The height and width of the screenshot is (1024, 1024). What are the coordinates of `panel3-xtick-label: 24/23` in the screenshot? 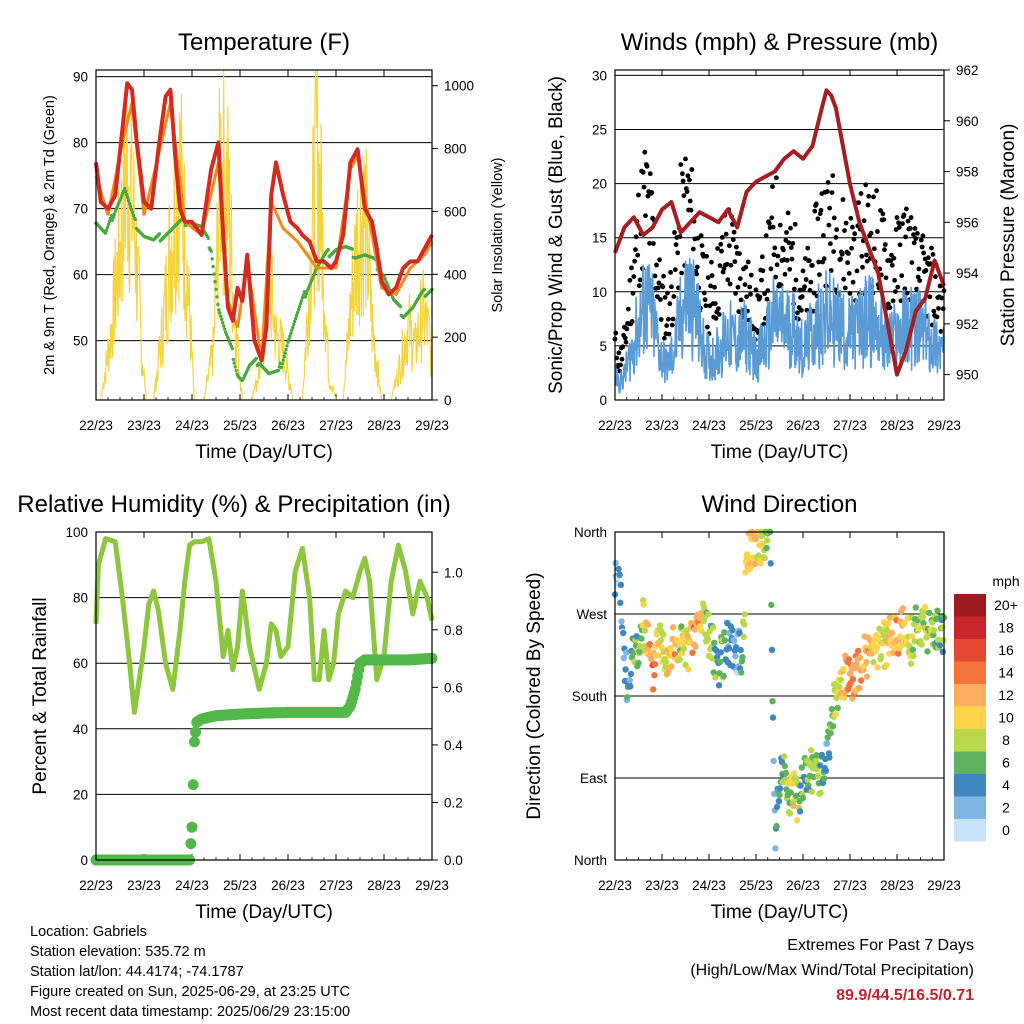 It's located at (192, 885).